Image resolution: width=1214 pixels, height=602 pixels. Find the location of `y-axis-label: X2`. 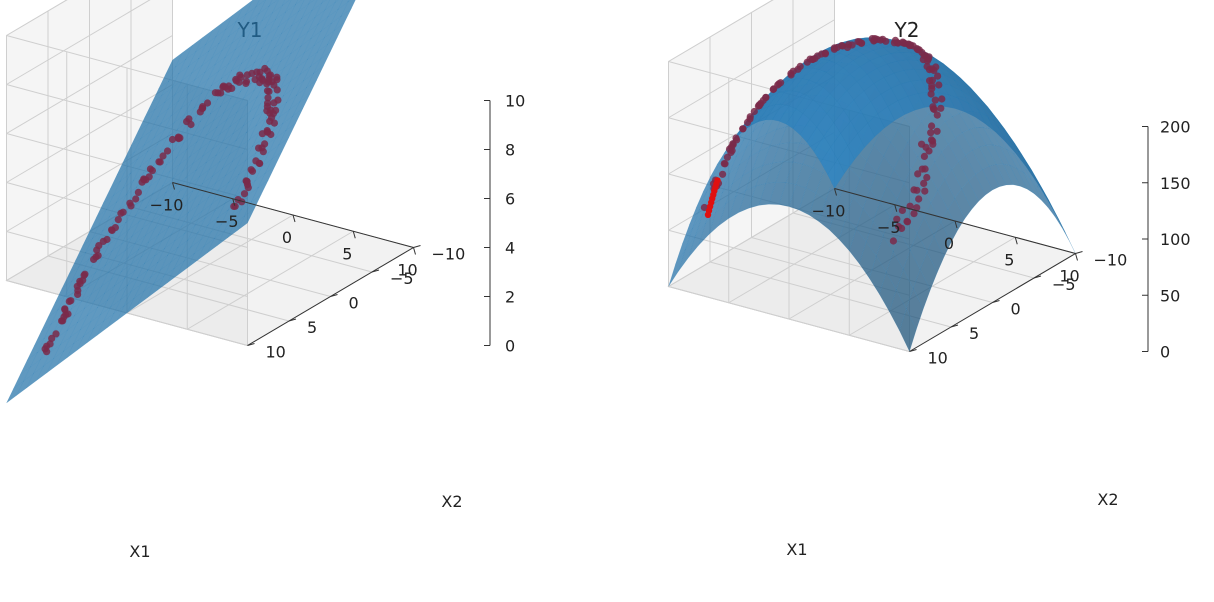

y-axis-label: X2 is located at coordinates (1107, 499).